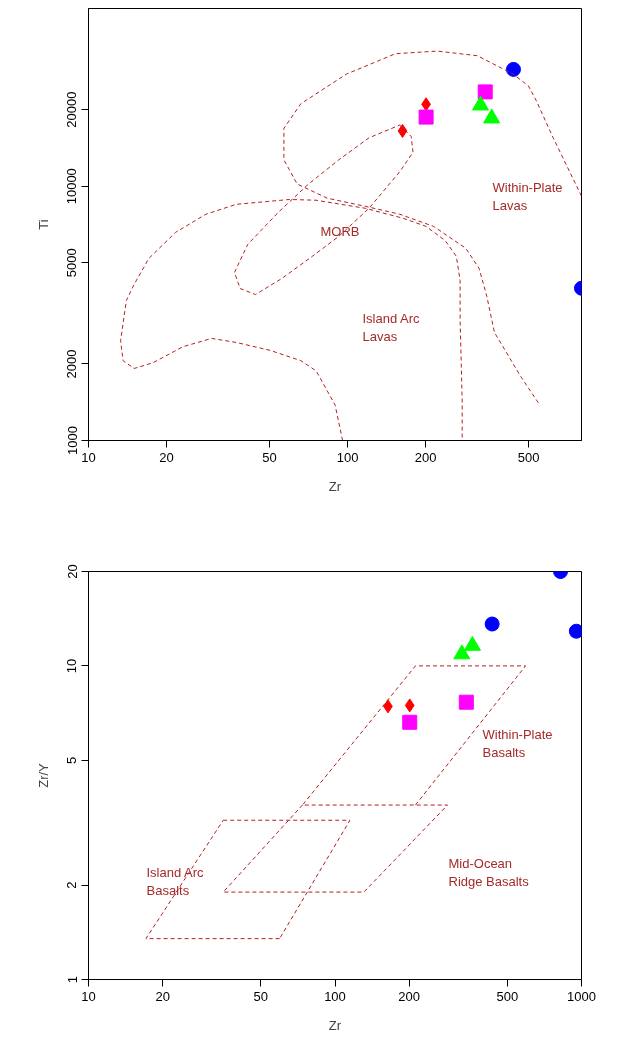 The width and height of the screenshot is (638, 1057). I want to click on y-tick-label: 2000, so click(72, 364).